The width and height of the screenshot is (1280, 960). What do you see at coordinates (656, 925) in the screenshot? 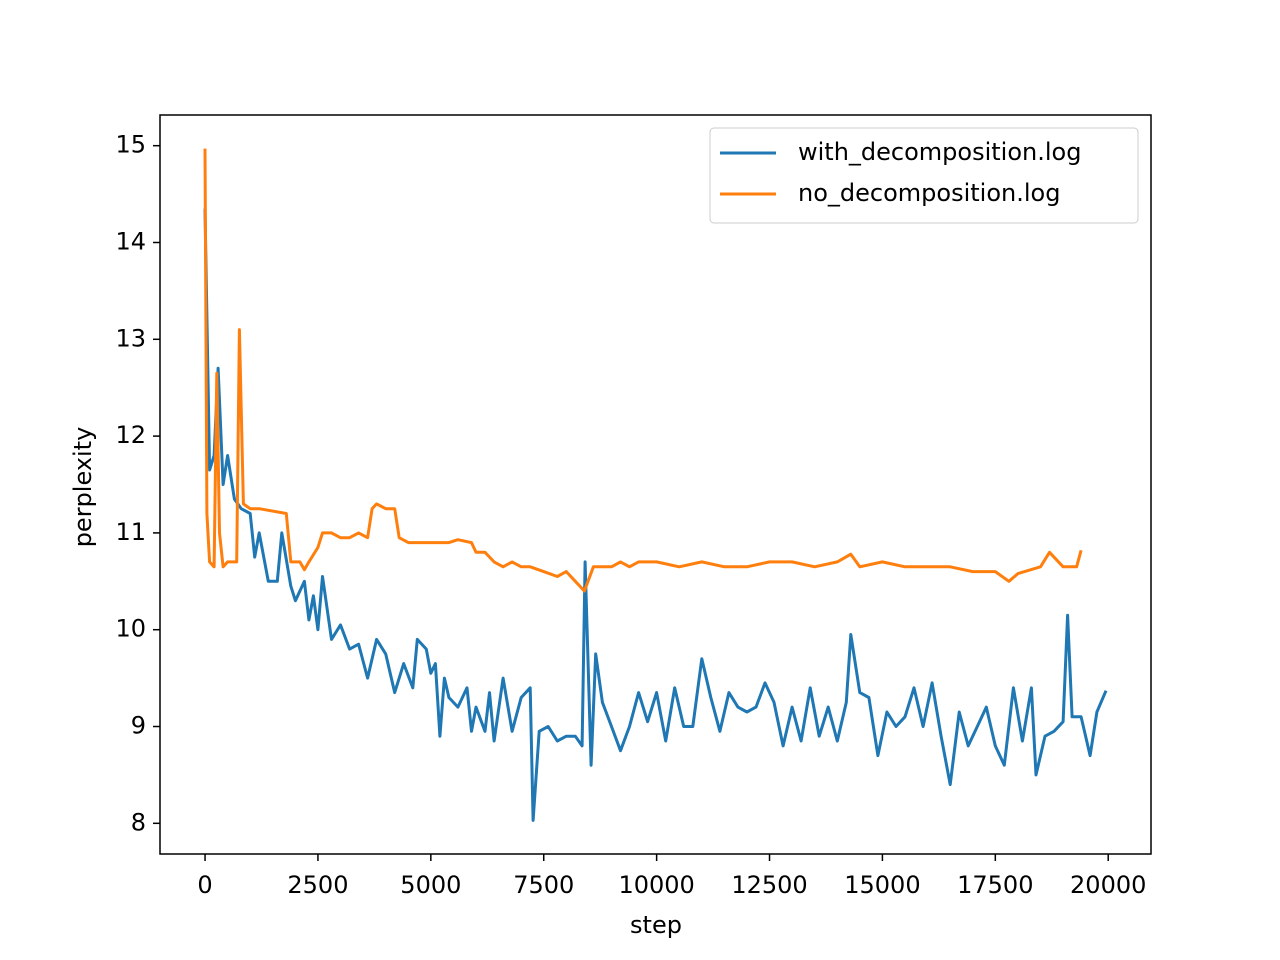
I see `x-axis-label: step` at bounding box center [656, 925].